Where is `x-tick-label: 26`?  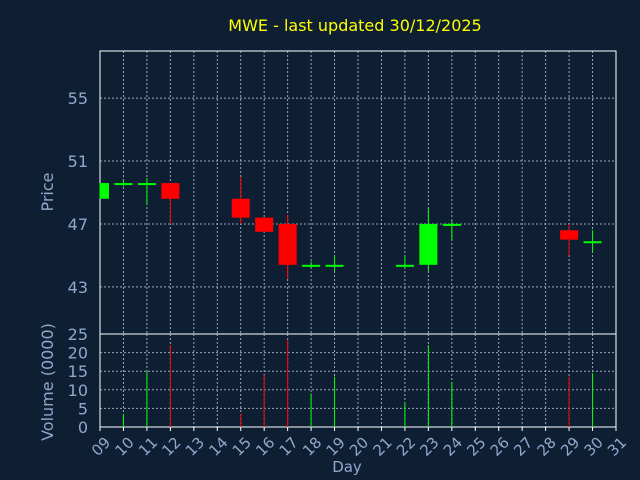
x-tick-label: 26 is located at coordinates (500, 447).